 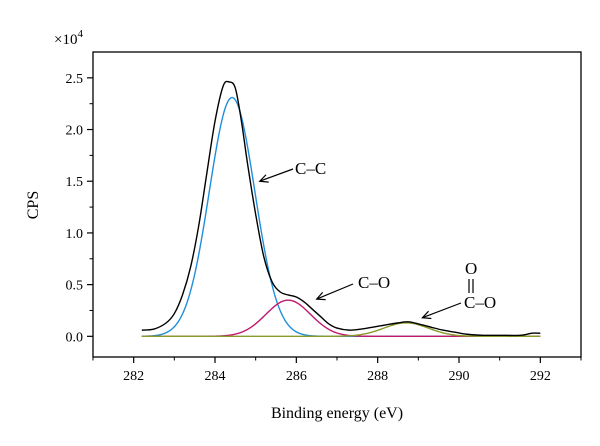 I want to click on c-c-label: C–C, so click(x=310, y=168).